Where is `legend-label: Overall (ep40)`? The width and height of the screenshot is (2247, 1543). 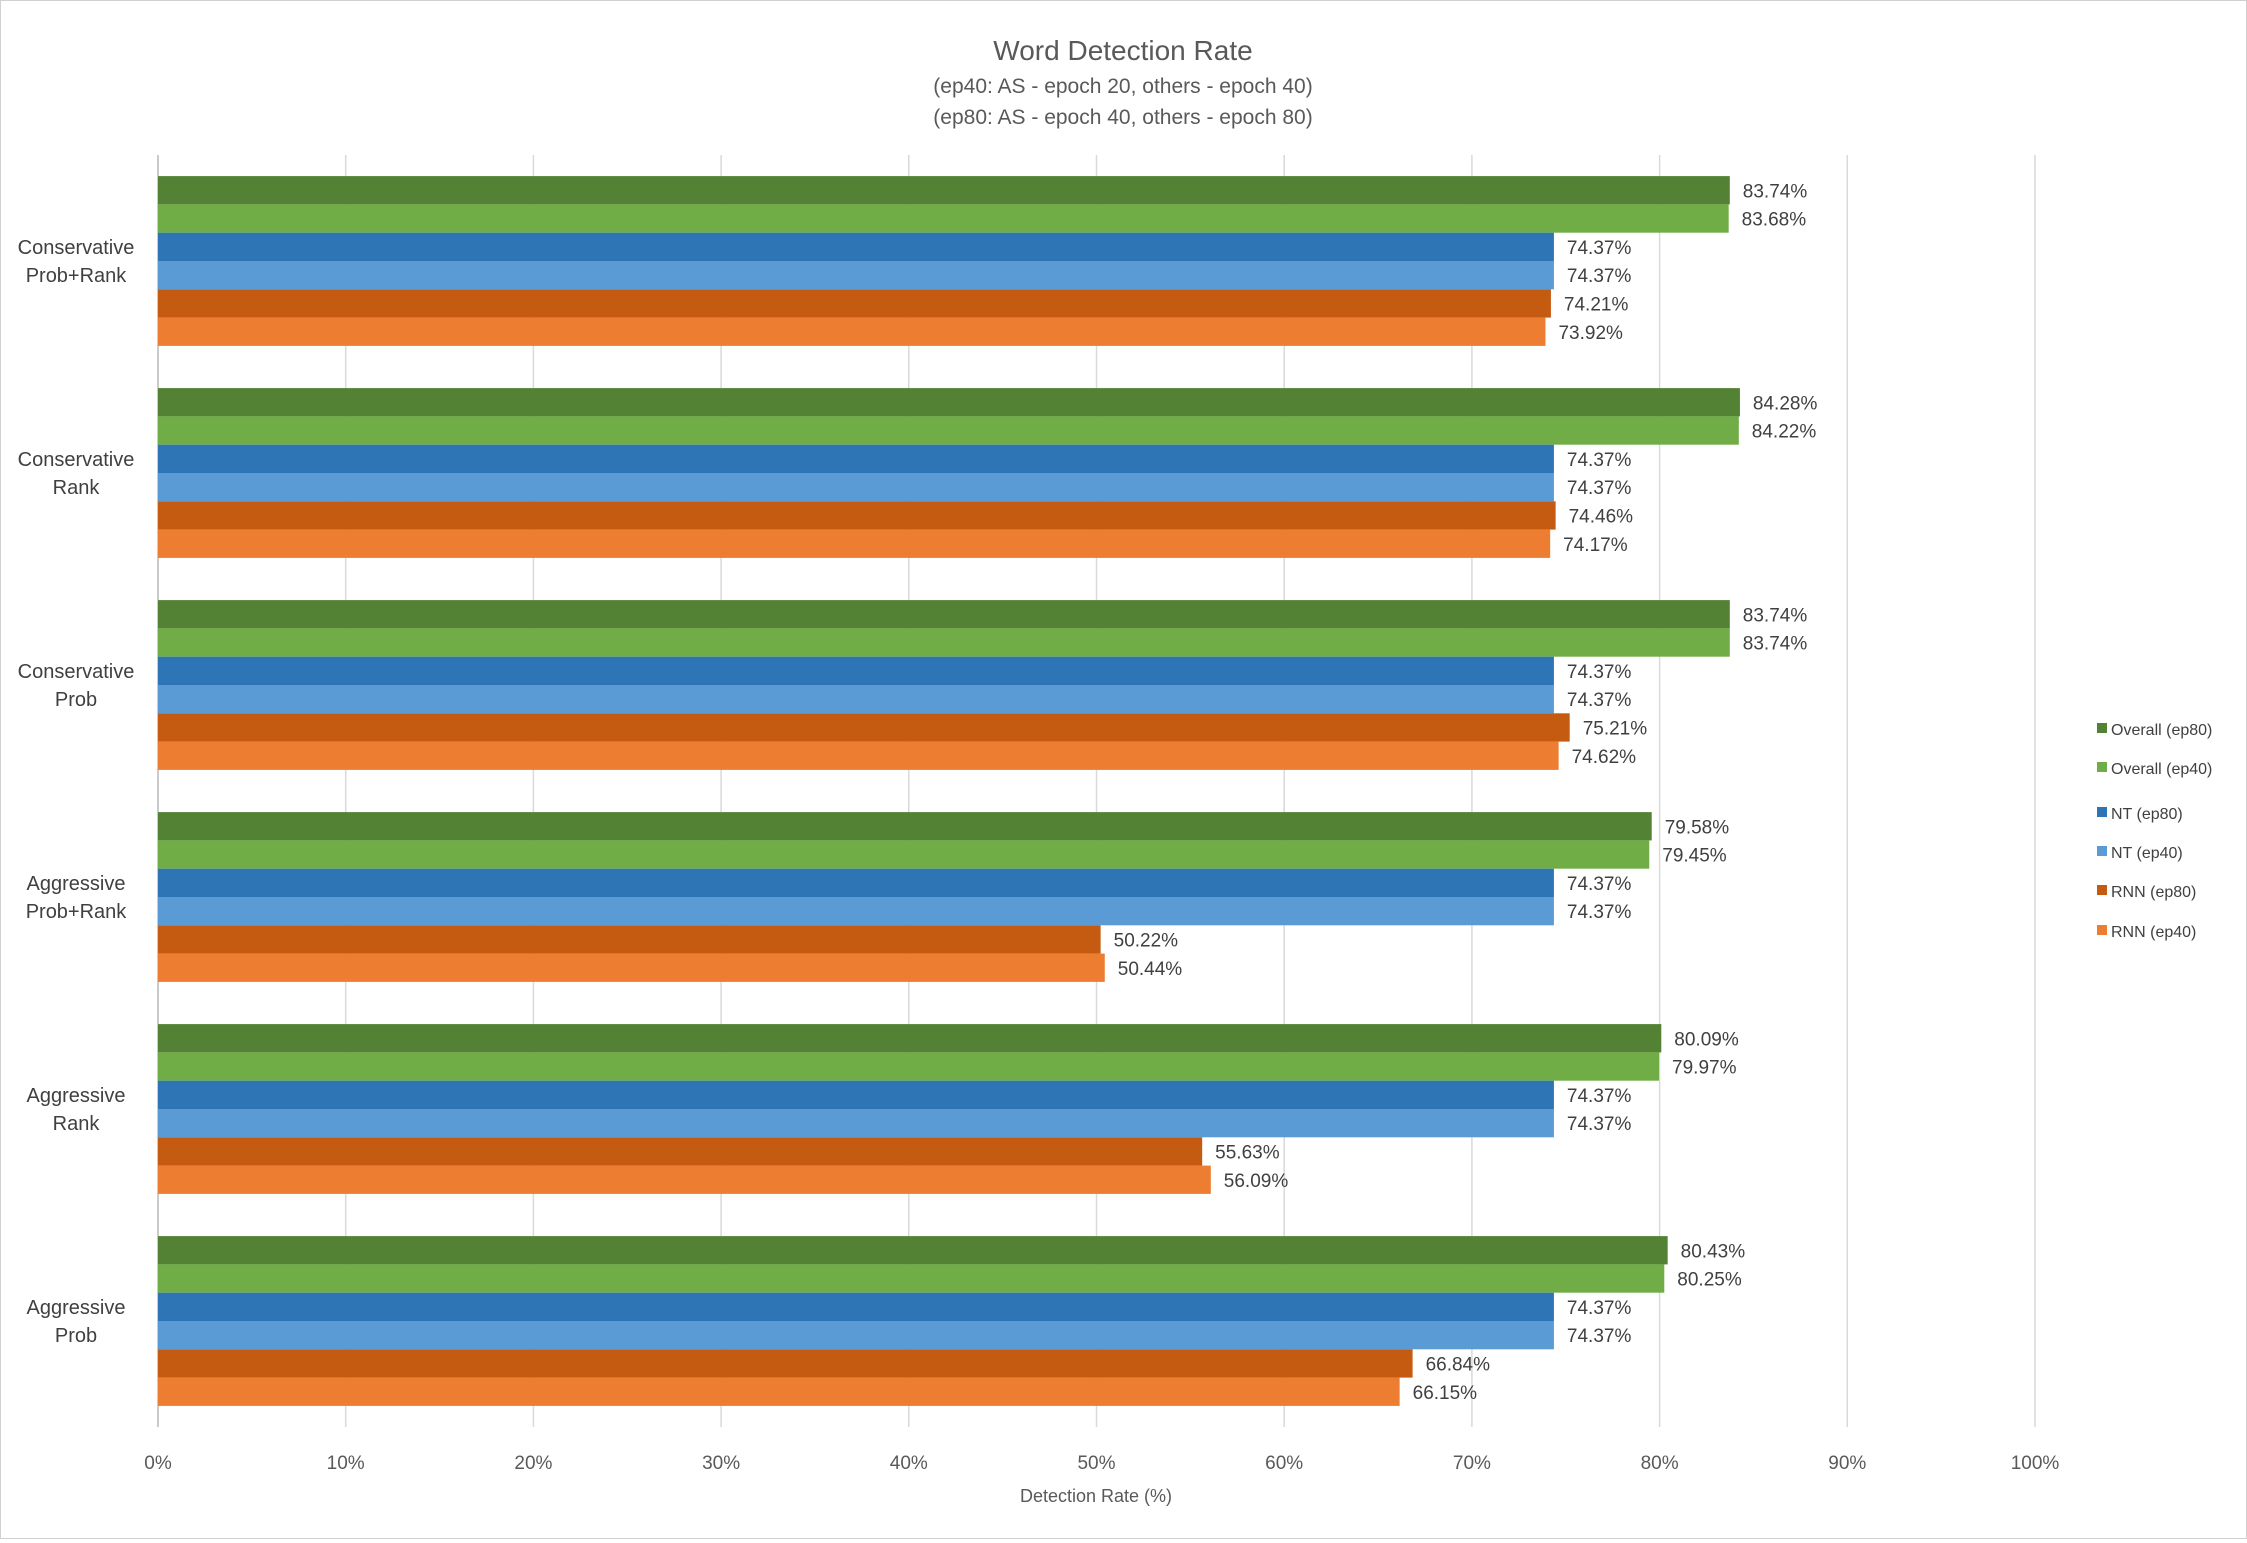
legend-label: Overall (ep40) is located at coordinates (2161, 769).